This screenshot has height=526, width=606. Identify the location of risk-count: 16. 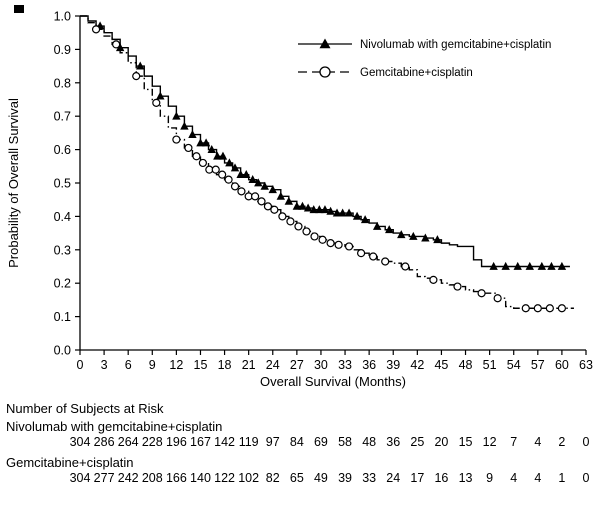
(441, 478).